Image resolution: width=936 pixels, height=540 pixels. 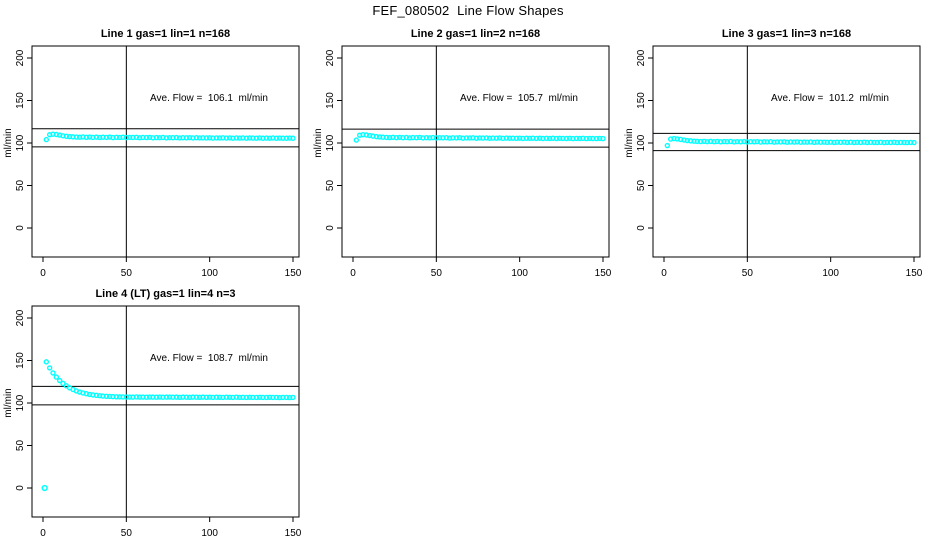 I want to click on panel-title: Line 3 gas=1 lin=3 n=168, so click(x=786, y=34).